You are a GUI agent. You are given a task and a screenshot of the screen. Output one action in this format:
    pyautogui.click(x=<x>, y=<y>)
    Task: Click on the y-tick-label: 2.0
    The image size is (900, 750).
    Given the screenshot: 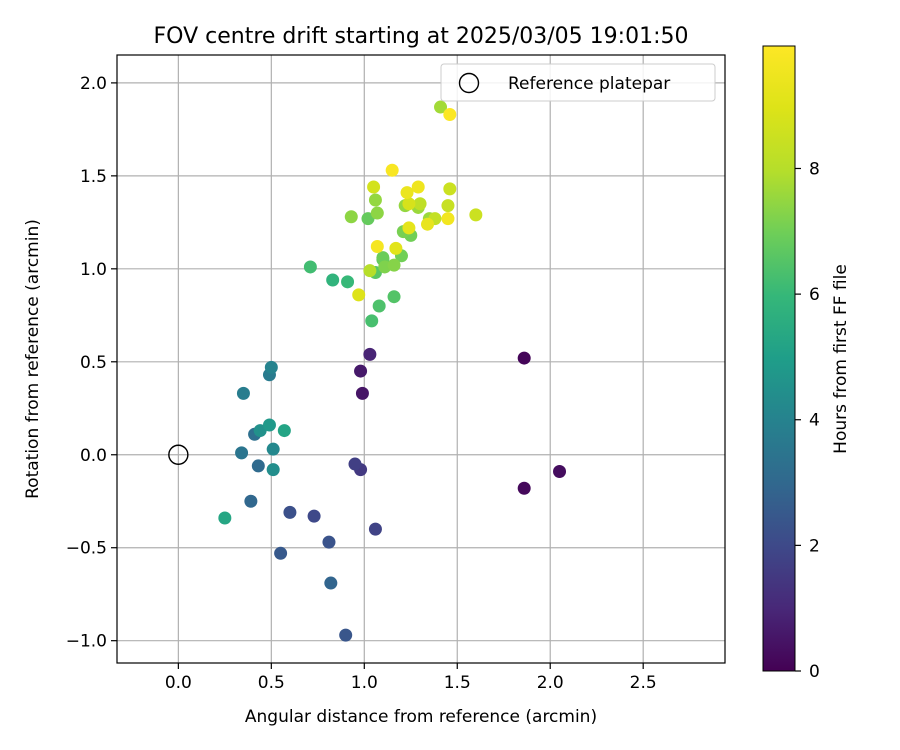 What is the action you would take?
    pyautogui.click(x=93, y=84)
    